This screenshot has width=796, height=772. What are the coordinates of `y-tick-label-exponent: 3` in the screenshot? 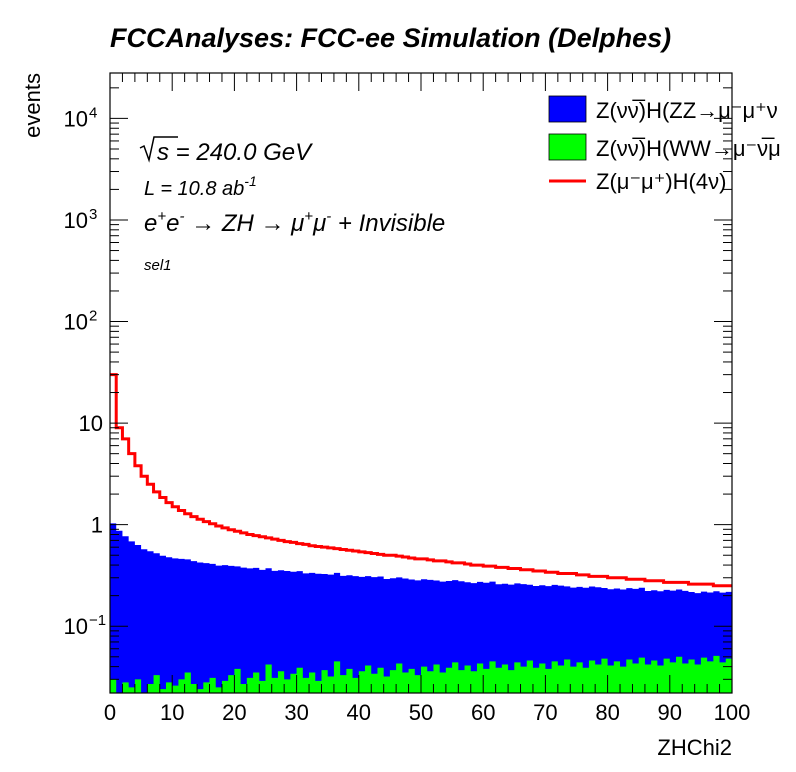 It's located at (93, 214).